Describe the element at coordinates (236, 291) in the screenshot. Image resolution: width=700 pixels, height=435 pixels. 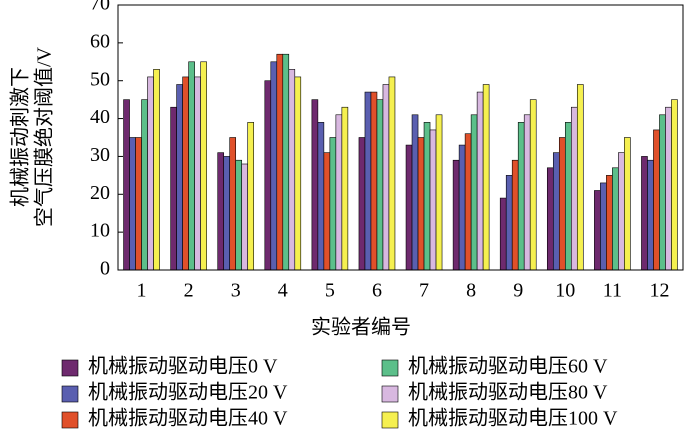
I see `x-tick-label: 3` at that location.